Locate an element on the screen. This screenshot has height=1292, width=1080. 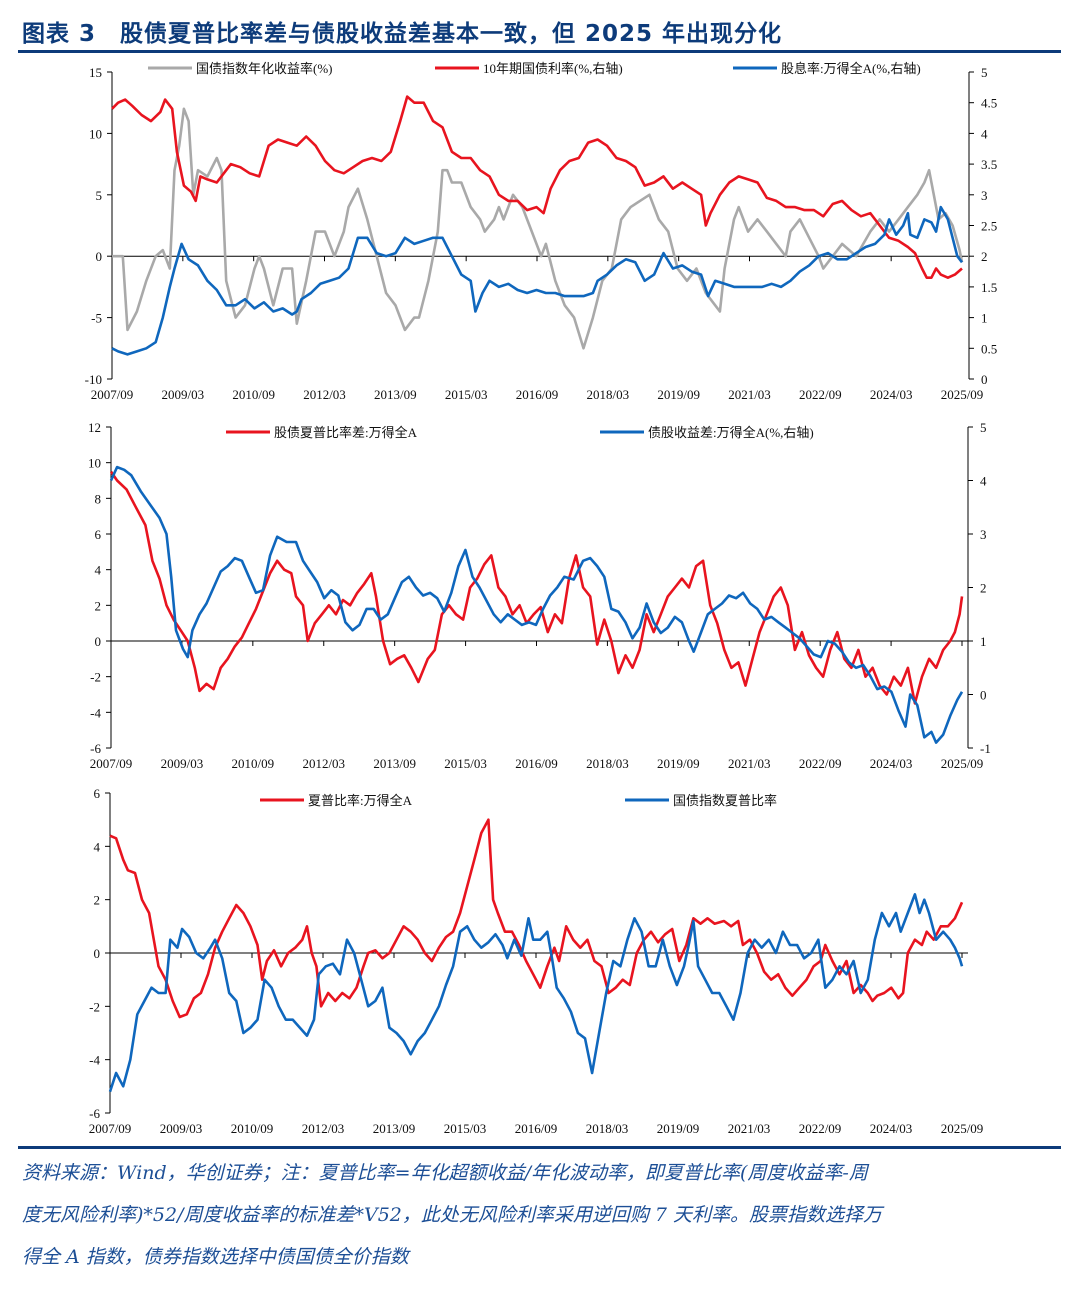
legend-label: 股债夏普比率差:万得全A is located at coordinates (346, 432).